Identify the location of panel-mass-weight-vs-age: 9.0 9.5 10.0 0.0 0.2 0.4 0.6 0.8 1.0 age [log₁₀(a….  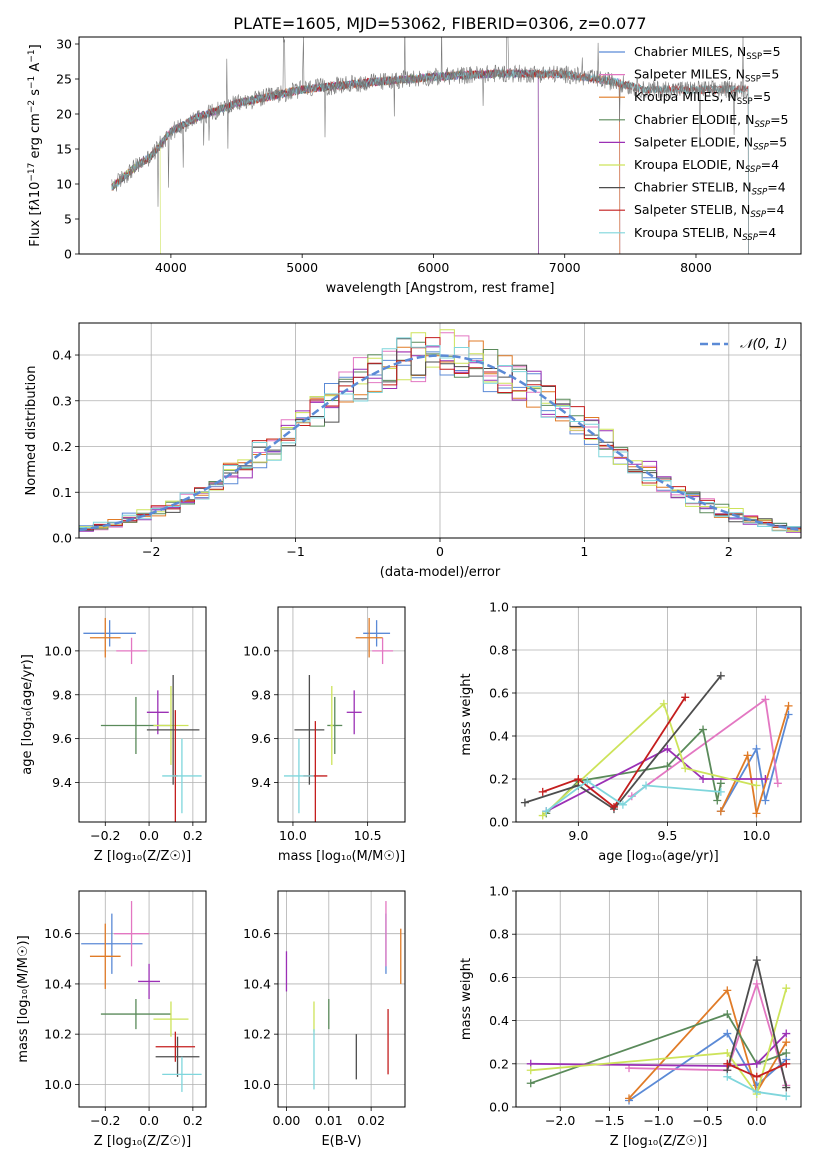
(630, 732).